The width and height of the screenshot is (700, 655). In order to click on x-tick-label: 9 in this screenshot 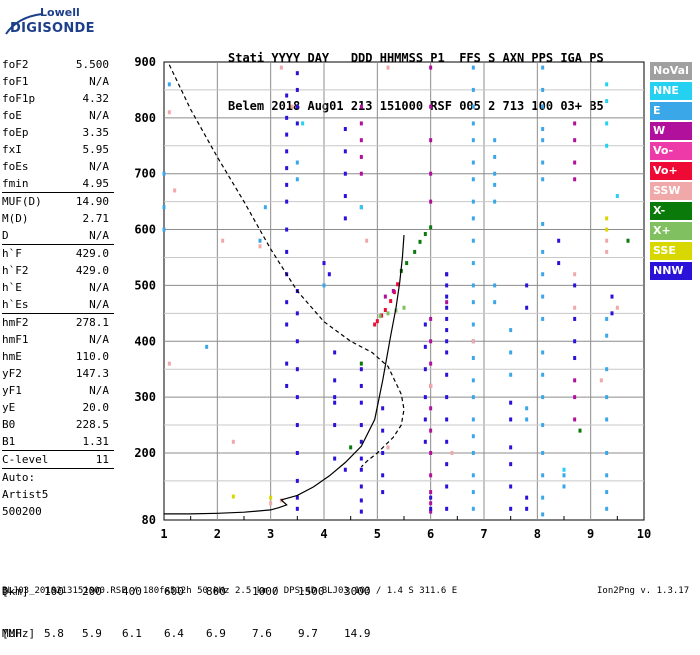, I will do `click(590, 534)`.